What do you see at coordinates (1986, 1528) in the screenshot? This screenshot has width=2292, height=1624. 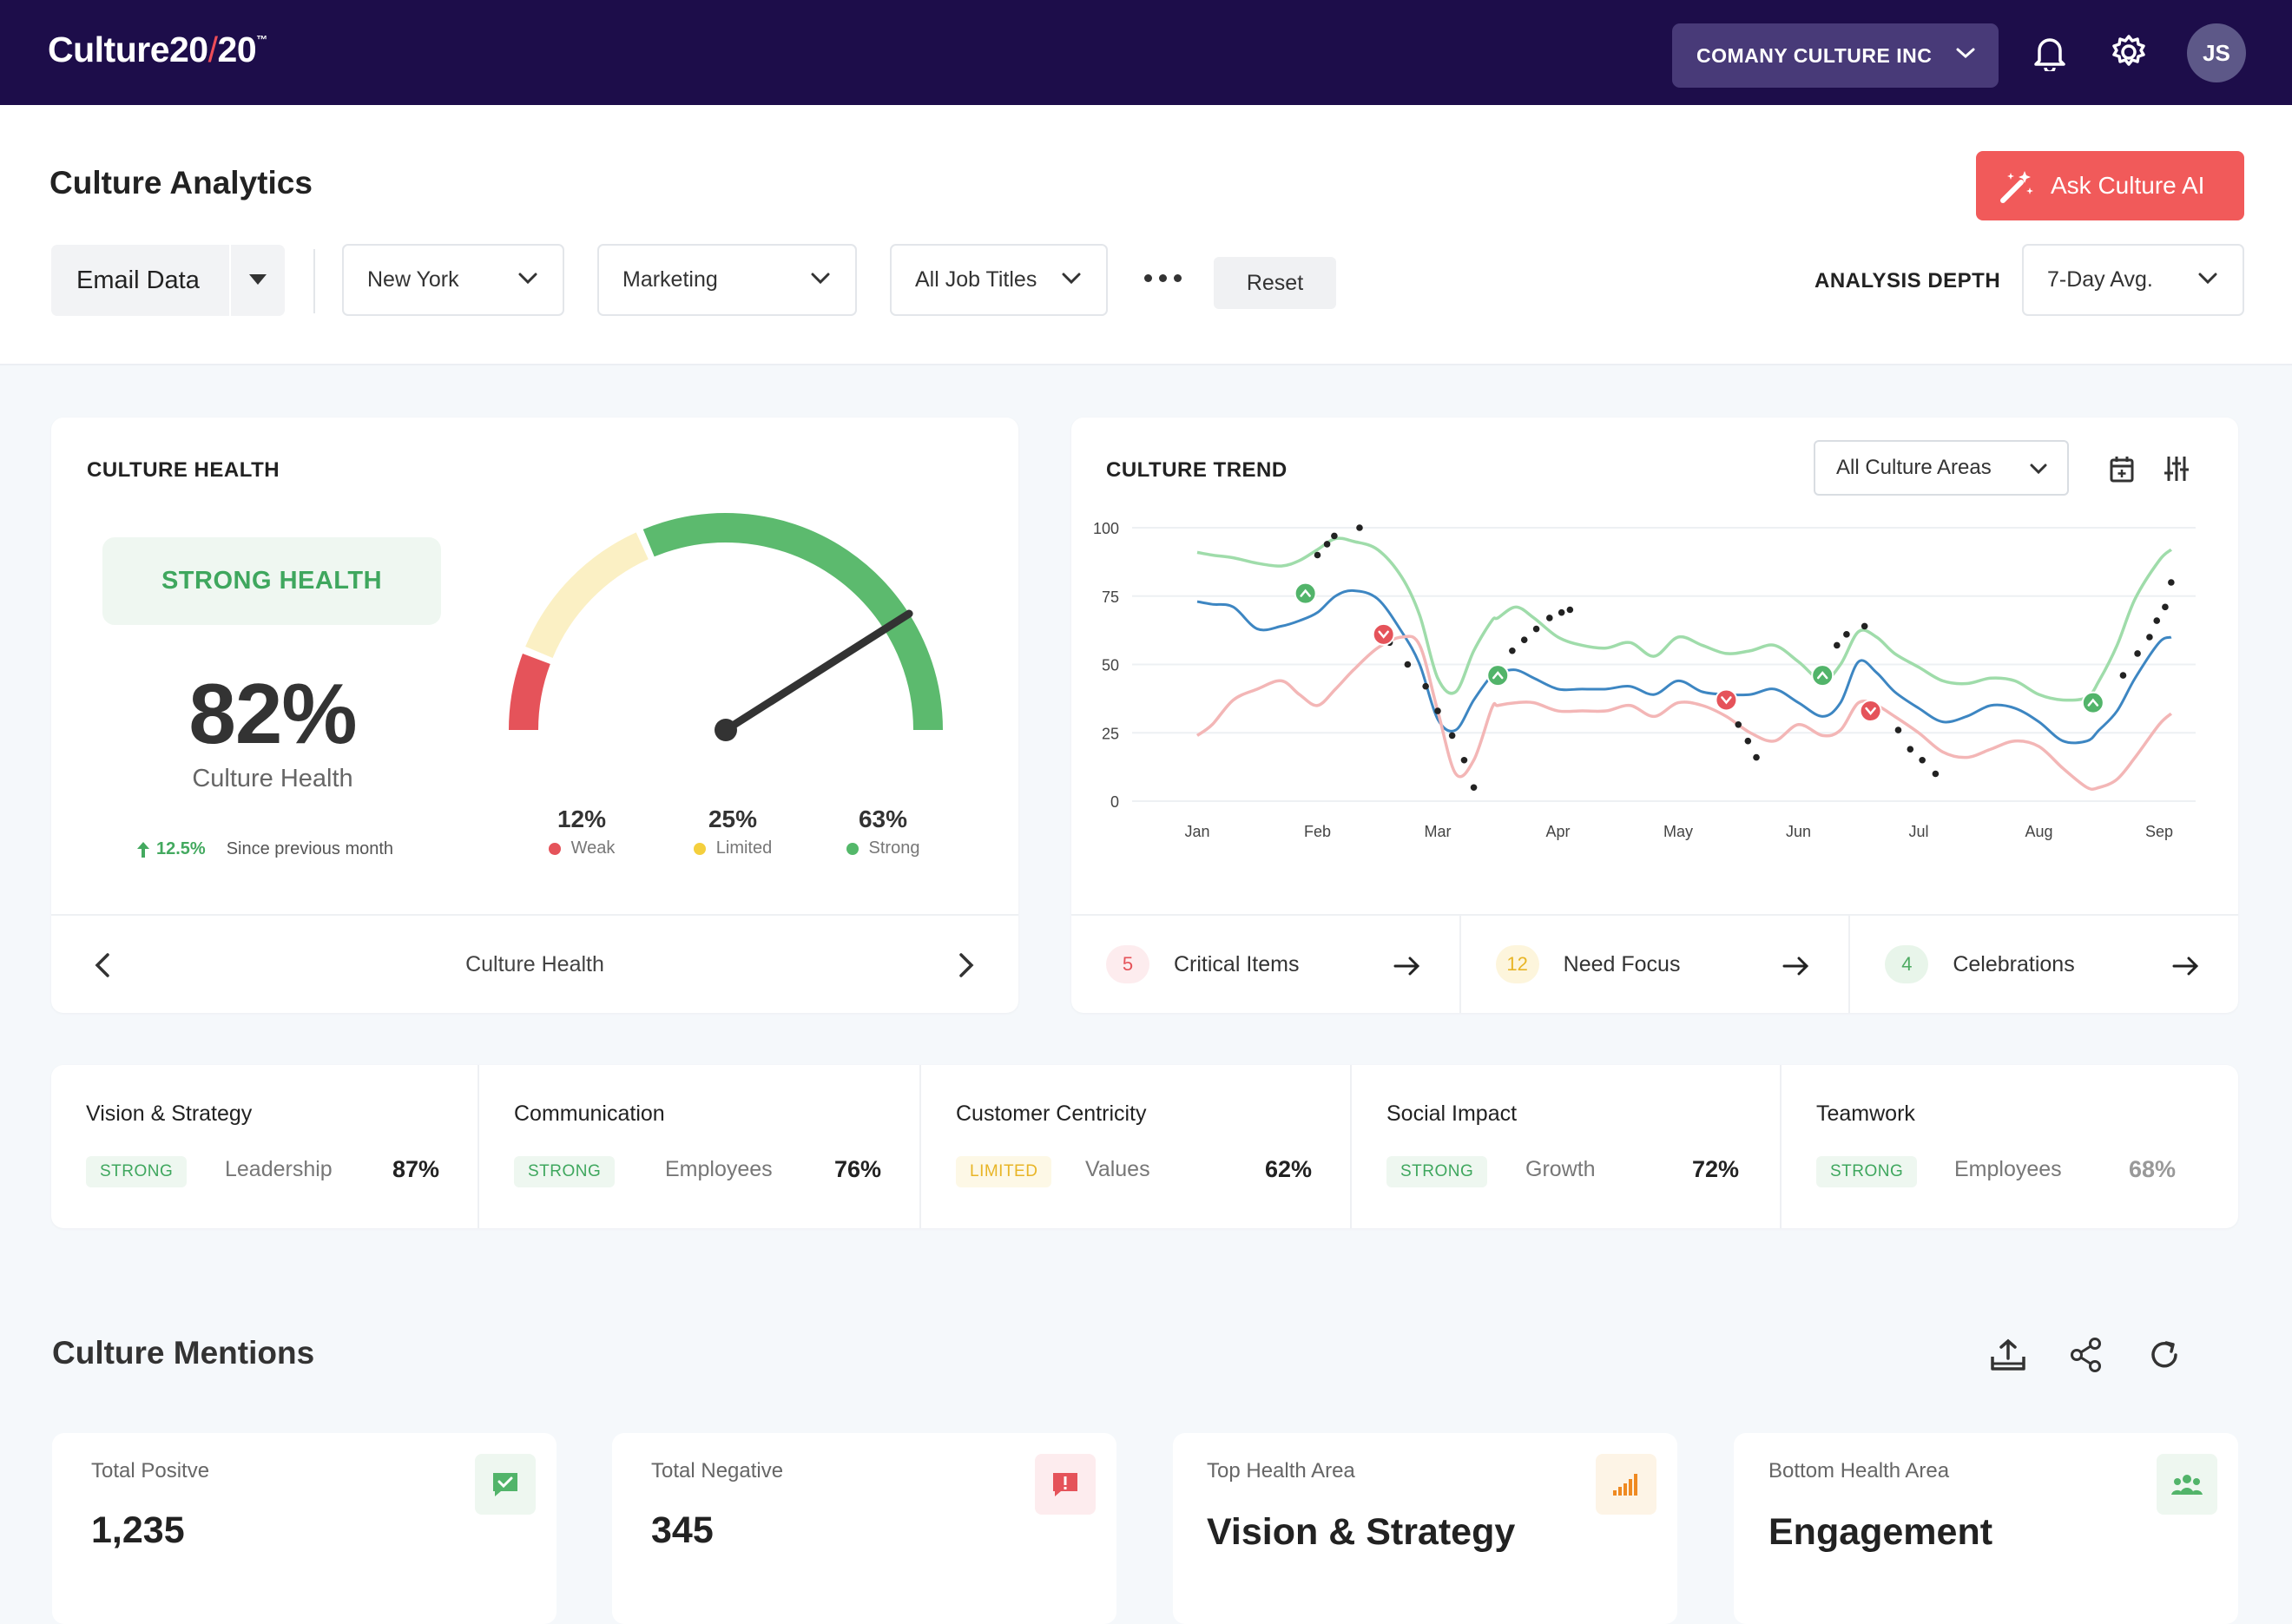 I see `bottom-health-area-card: Bottom Health Area Engagement` at bounding box center [1986, 1528].